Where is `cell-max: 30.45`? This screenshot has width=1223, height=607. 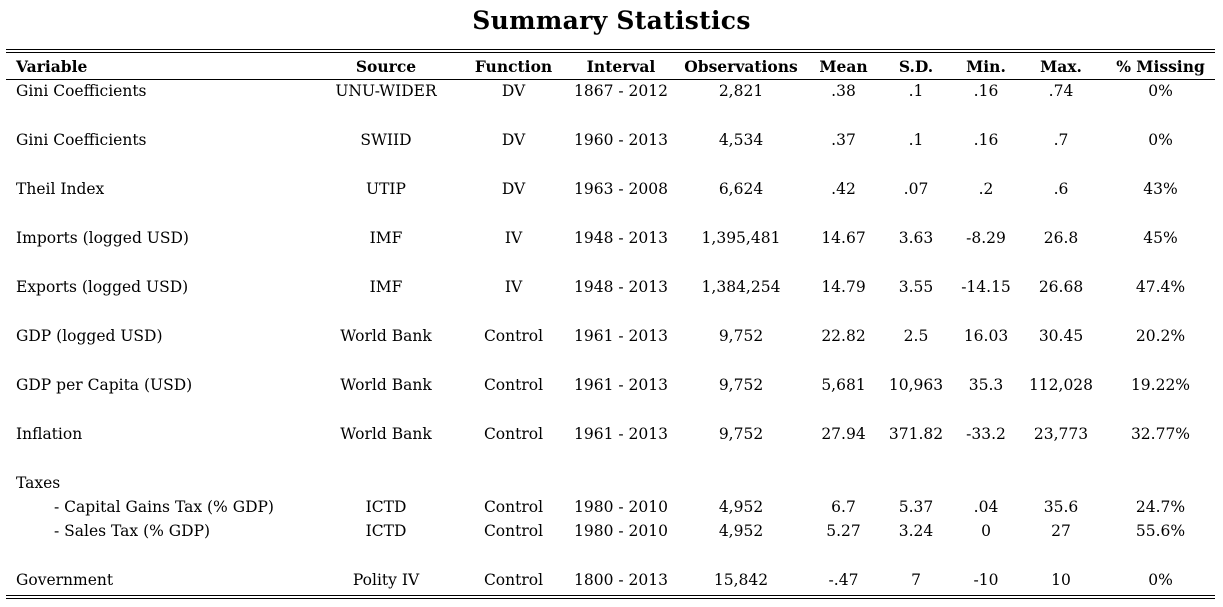 cell-max: 30.45 is located at coordinates (1061, 336).